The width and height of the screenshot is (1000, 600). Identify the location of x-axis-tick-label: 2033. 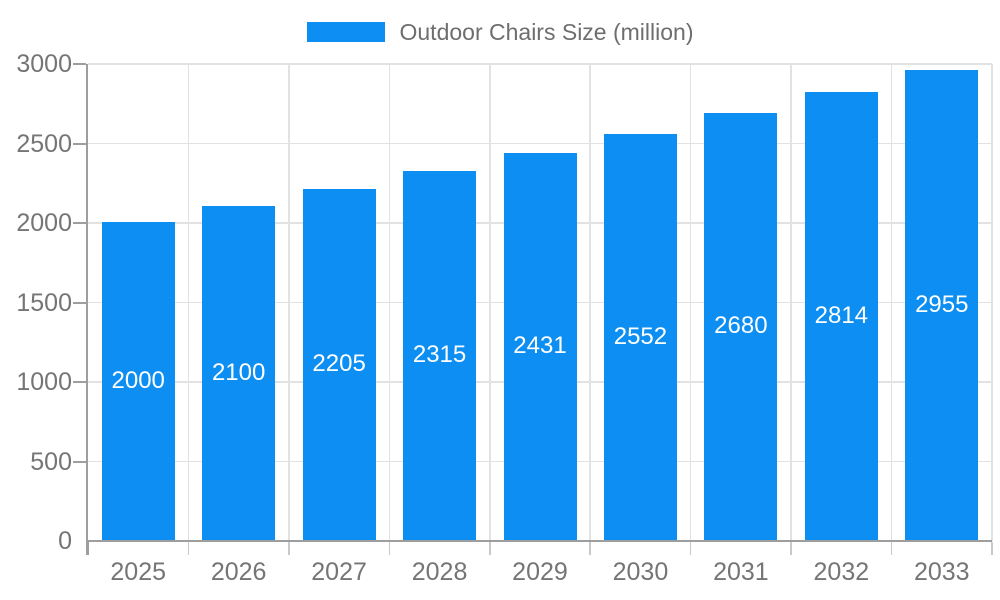
(941, 572).